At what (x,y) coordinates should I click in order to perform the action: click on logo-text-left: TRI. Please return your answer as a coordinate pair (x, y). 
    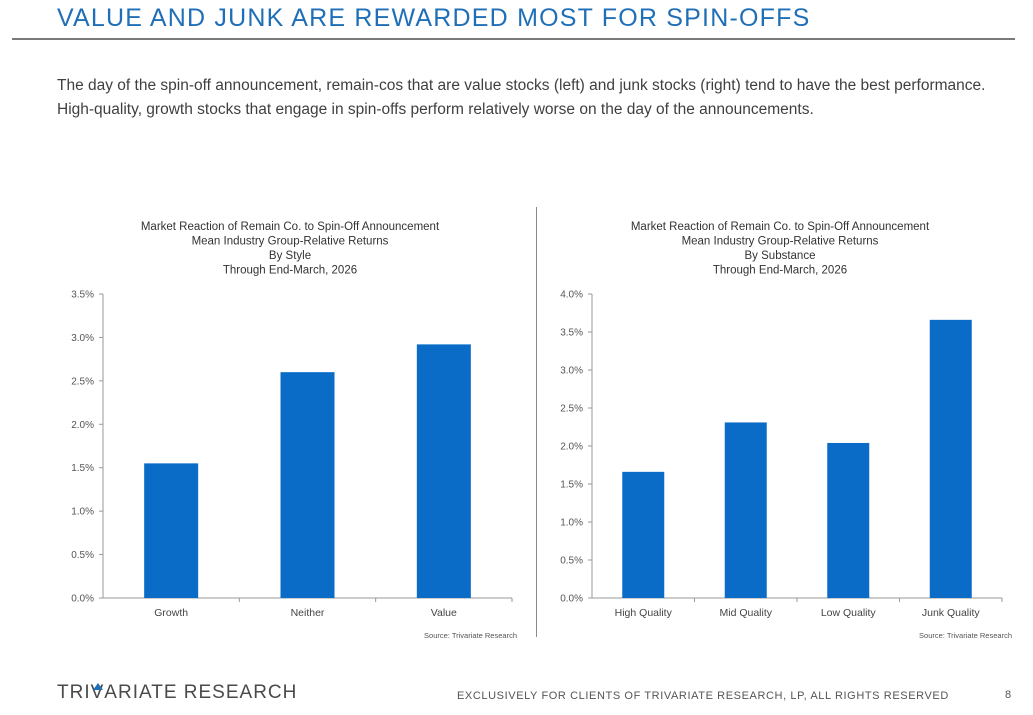
    Looking at the image, I should click on (74, 692).